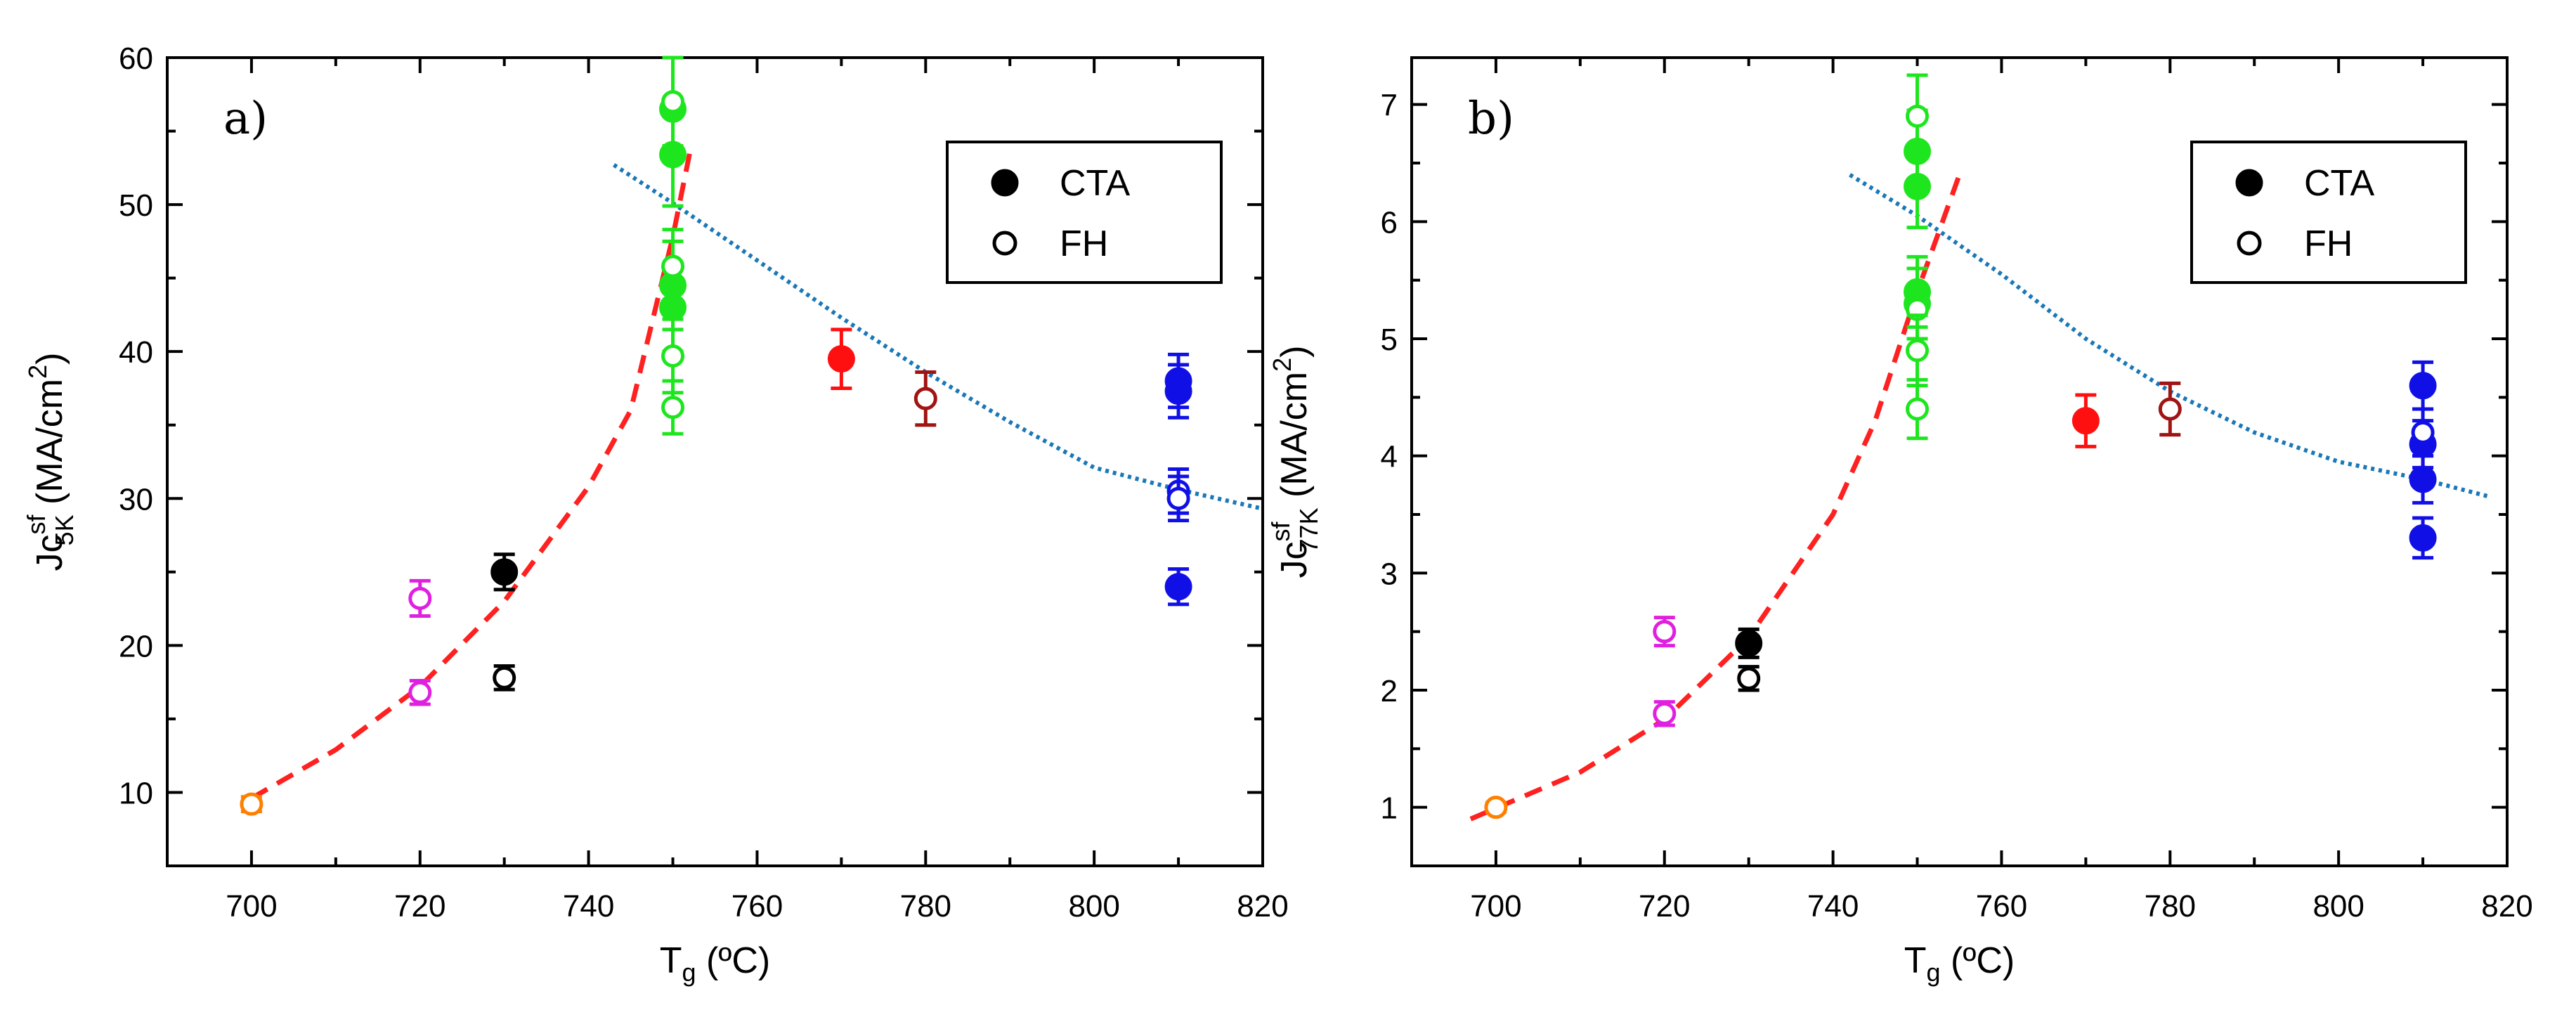 The height and width of the screenshot is (1024, 2576). I want to click on y-axis-label: Jcsf77K (MA/cm2), so click(1294, 462).